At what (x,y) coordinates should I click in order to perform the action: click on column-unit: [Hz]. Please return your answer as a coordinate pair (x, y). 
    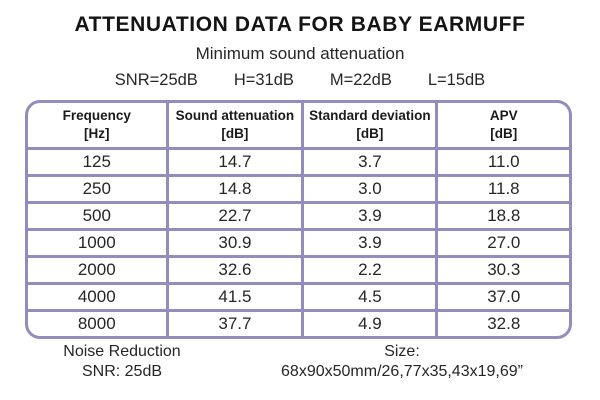
    Looking at the image, I should click on (97, 133).